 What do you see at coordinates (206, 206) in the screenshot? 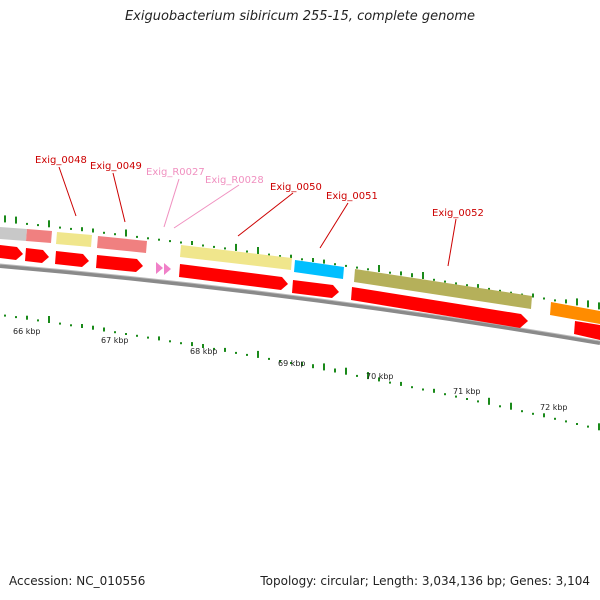
I see `leader-r0028` at bounding box center [206, 206].